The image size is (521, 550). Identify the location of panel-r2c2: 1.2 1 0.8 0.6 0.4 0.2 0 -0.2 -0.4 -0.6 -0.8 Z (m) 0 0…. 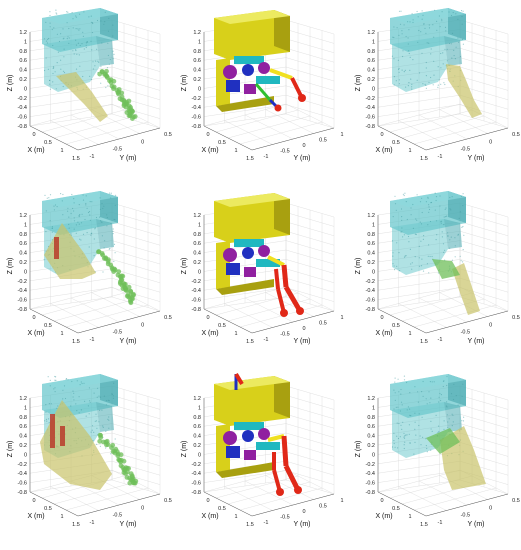
(260, 274).